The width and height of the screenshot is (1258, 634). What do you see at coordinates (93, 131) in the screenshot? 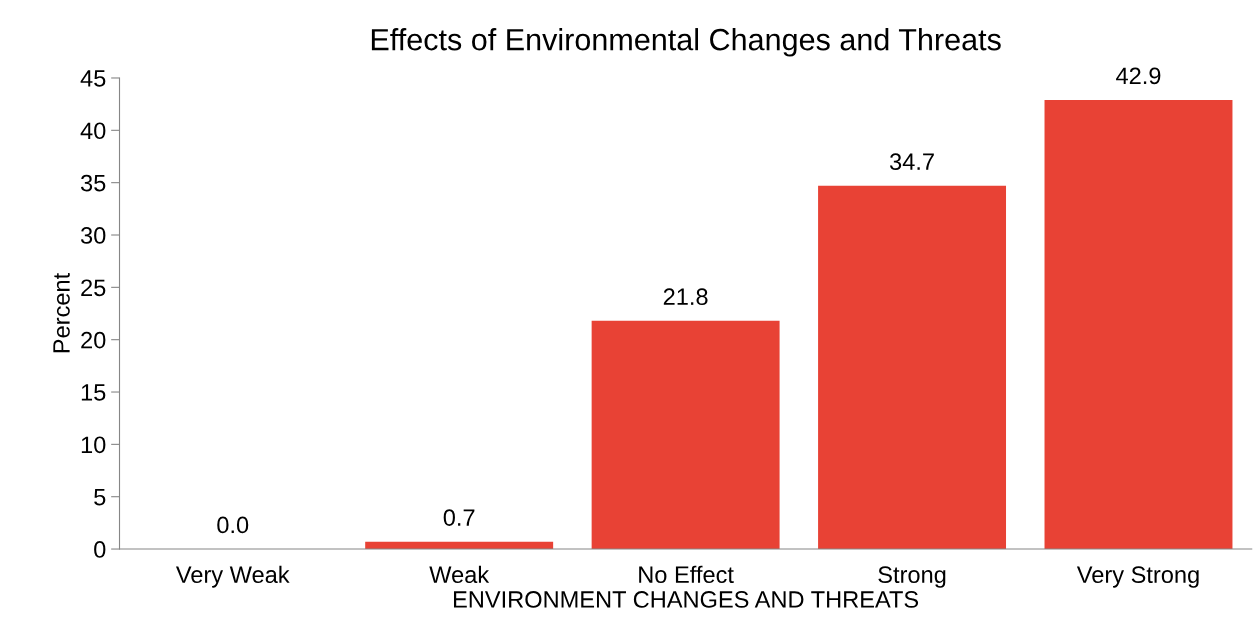
I see `y-tick-label: 40` at bounding box center [93, 131].